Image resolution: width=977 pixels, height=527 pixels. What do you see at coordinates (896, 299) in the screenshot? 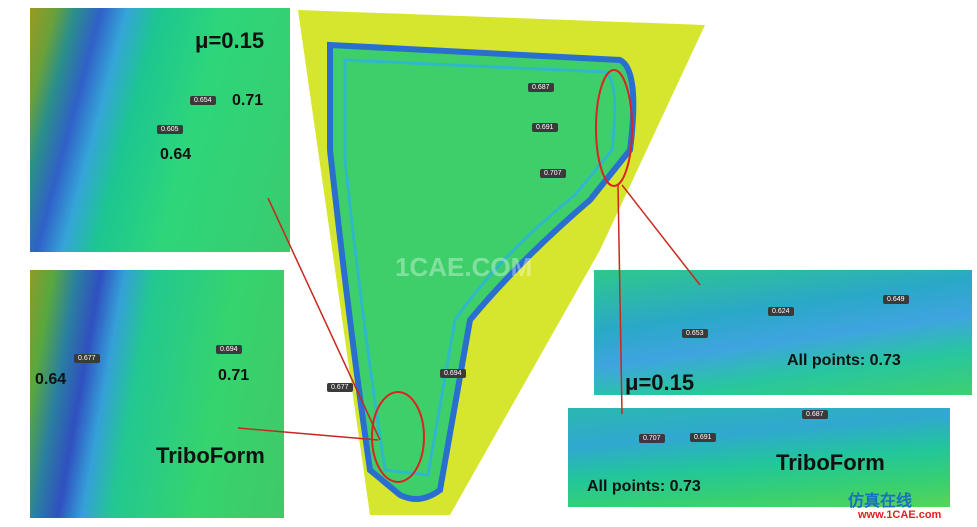
I see `value-tag: 0.649` at bounding box center [896, 299].